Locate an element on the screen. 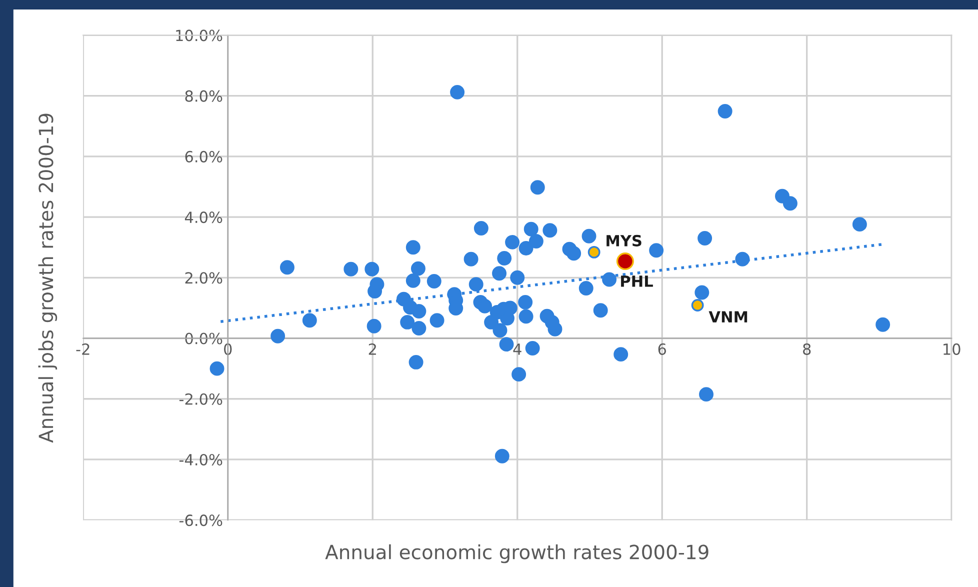 This screenshot has width=978, height=587. y-tick-label: 4.0% is located at coordinates (203, 218).